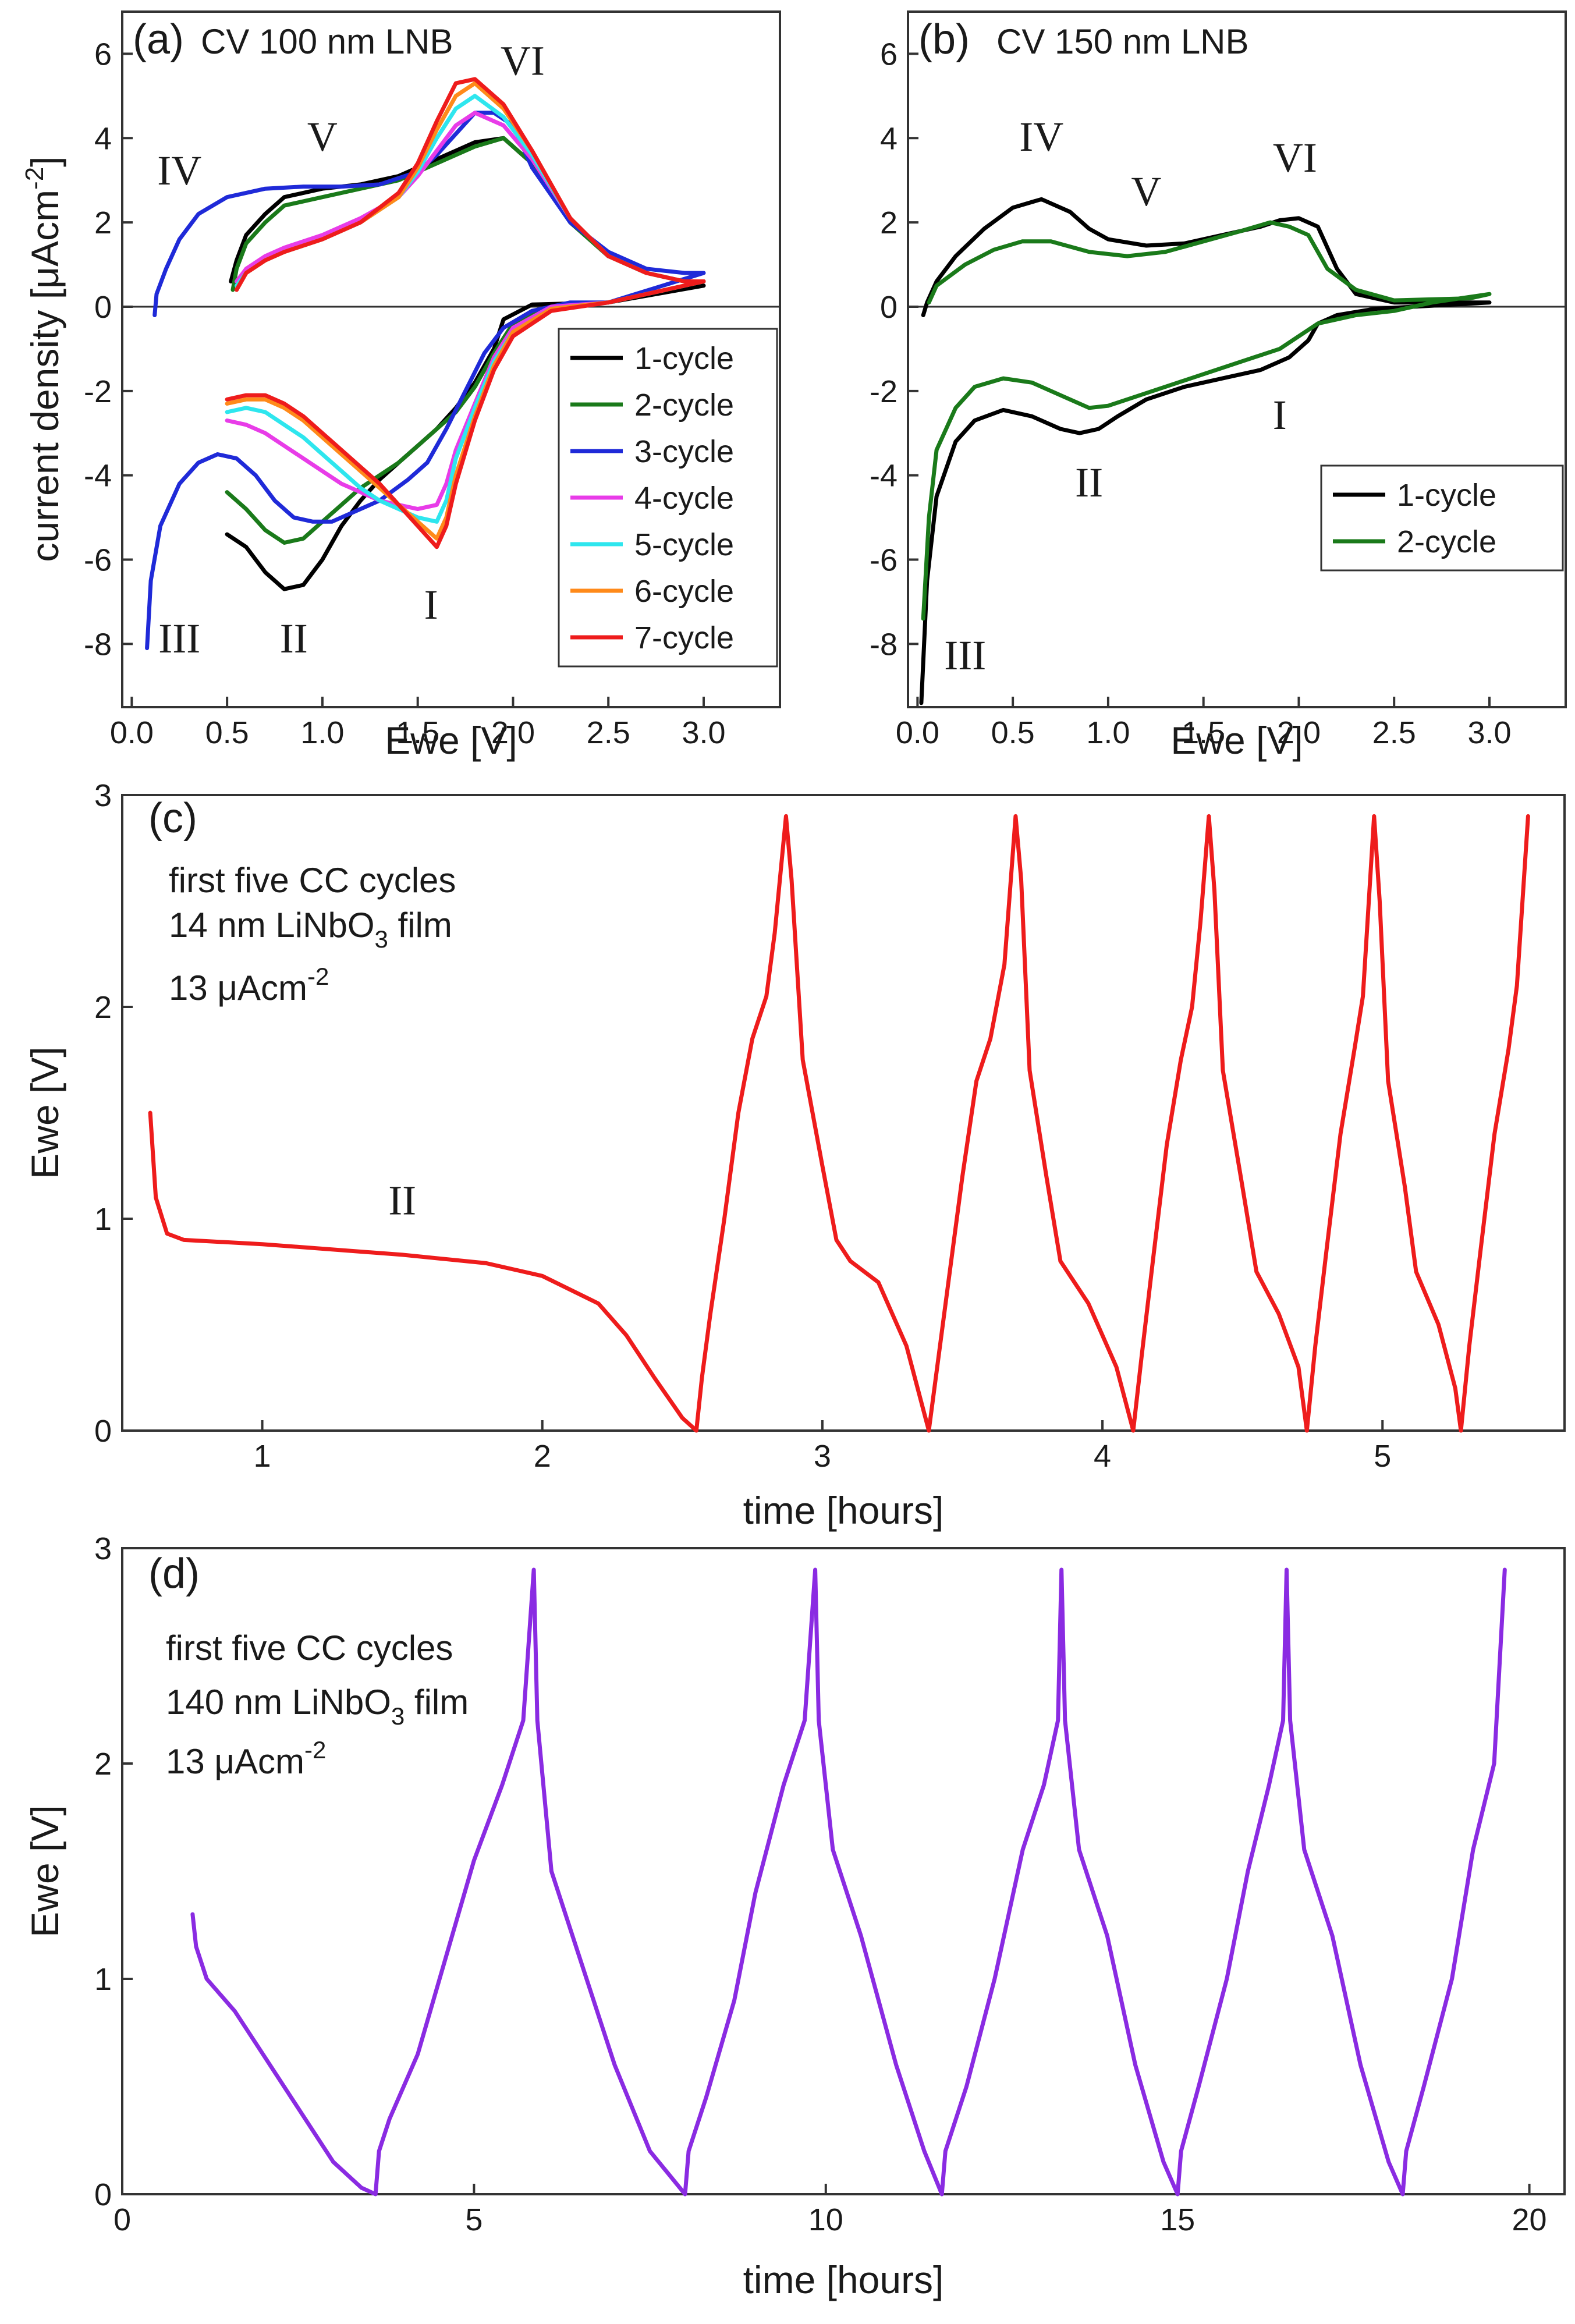  What do you see at coordinates (1299, 733) in the screenshot?
I see `x-tick-label-b: 2.0` at bounding box center [1299, 733].